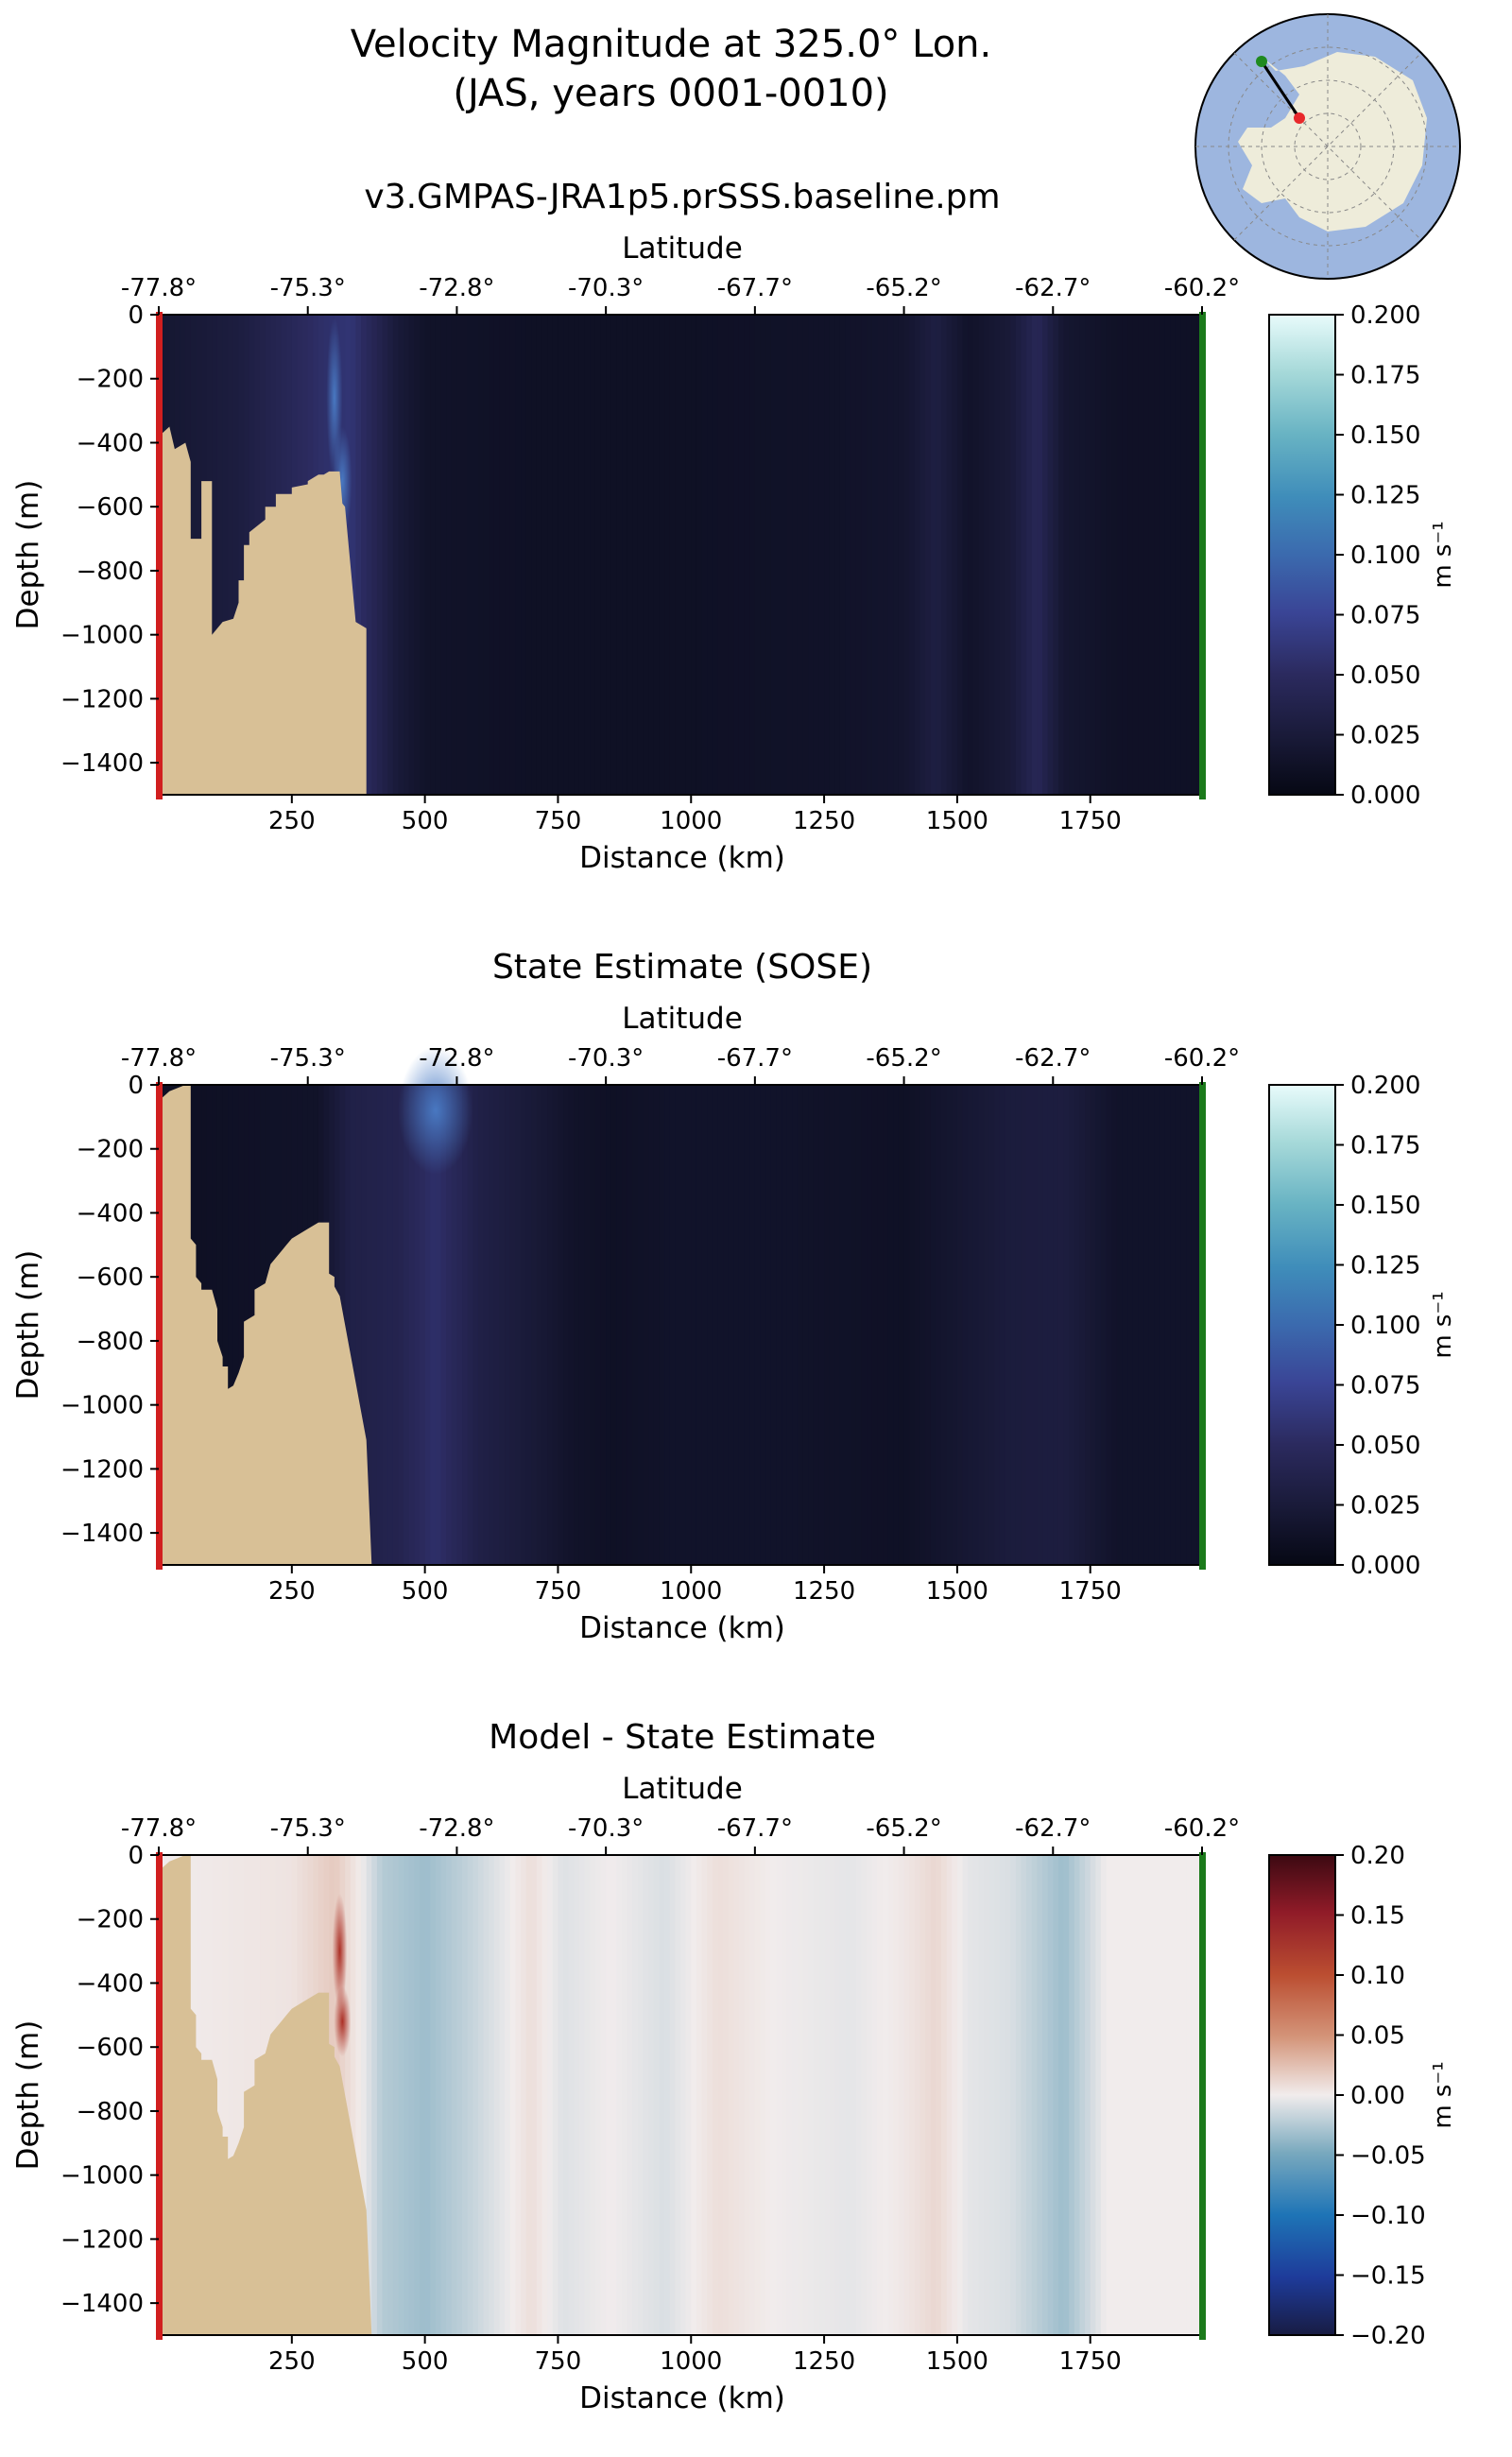 The image size is (1512, 2457). Describe the element at coordinates (1202, 555) in the screenshot. I see `transect-end-bar` at that location.